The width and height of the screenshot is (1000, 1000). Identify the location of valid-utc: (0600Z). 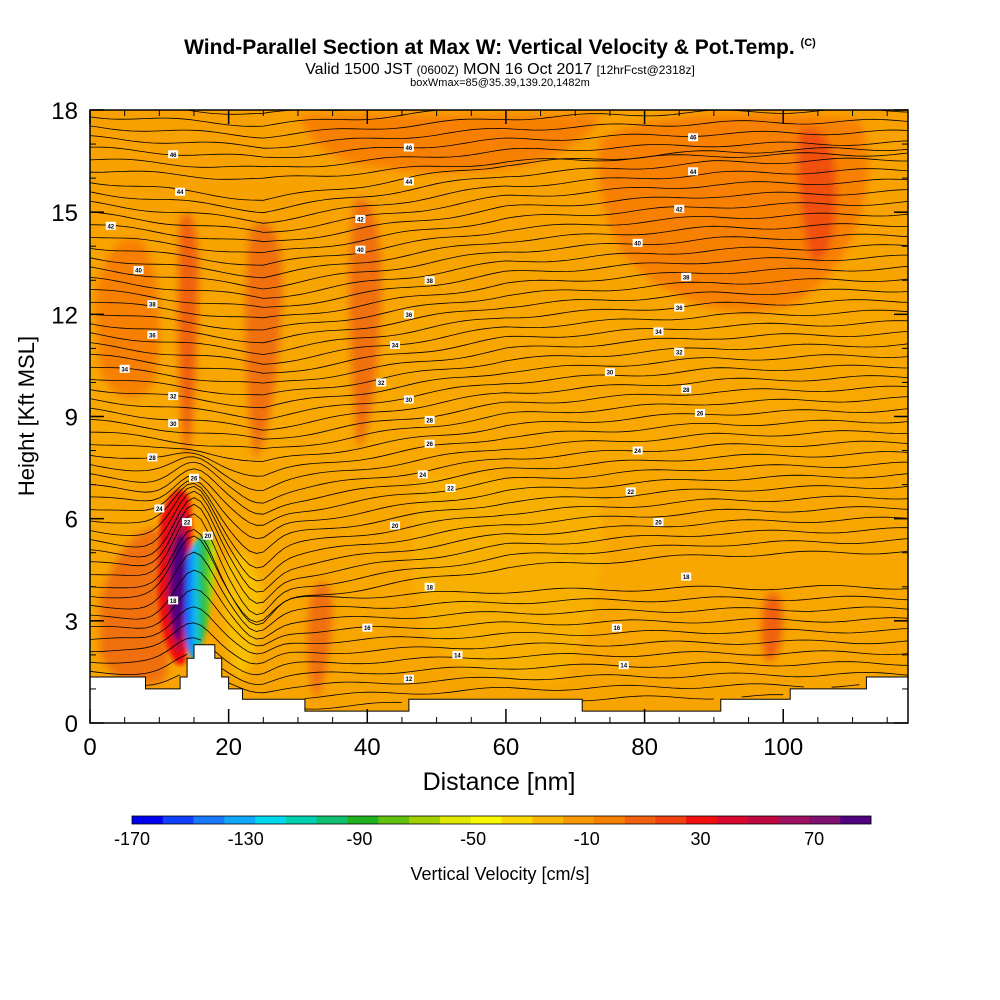
(437, 70).